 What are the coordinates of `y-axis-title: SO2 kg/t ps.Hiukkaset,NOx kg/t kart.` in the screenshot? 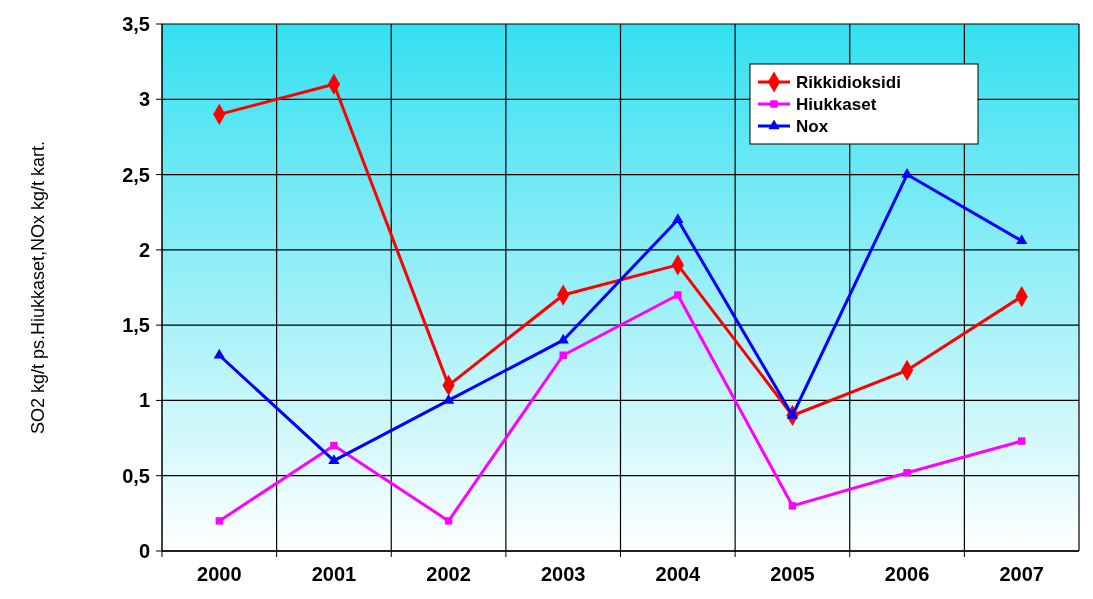 It's located at (38, 287).